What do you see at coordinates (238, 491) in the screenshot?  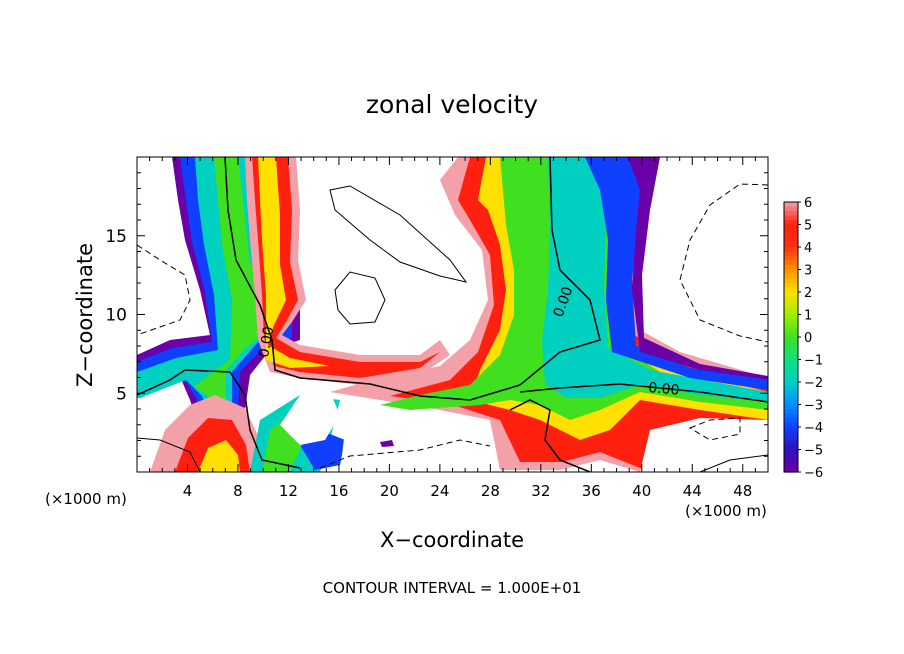 I see `x-tick-label: 8` at bounding box center [238, 491].